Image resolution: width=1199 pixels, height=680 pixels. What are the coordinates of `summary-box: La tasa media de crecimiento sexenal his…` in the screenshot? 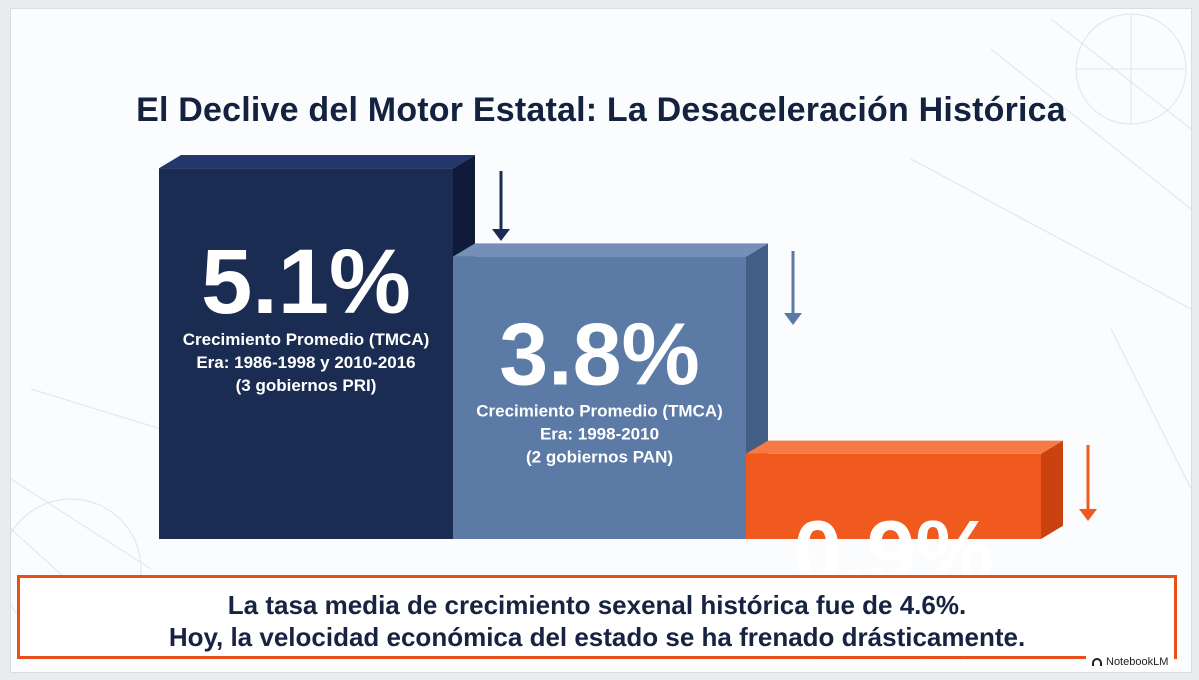 It's located at (597, 617).